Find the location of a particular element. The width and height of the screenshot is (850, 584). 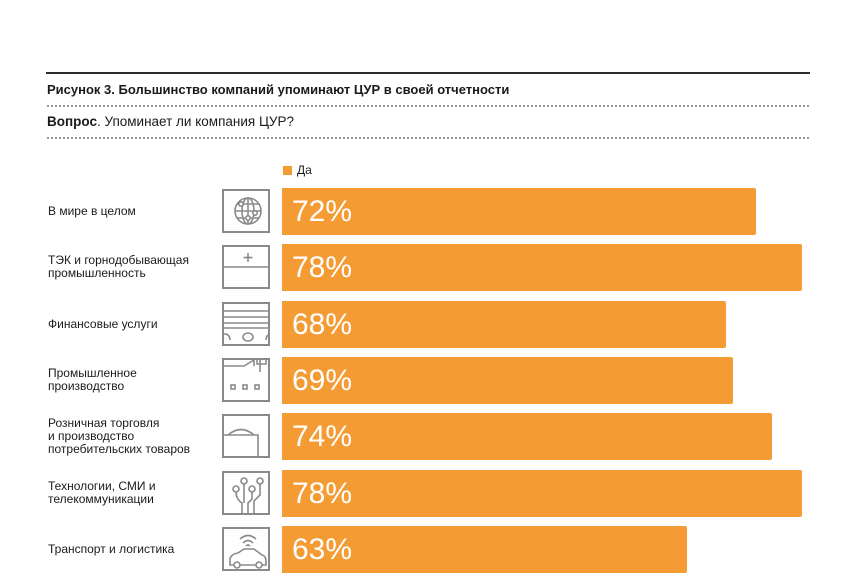

bar-value-label: 69% is located at coordinates (322, 380).